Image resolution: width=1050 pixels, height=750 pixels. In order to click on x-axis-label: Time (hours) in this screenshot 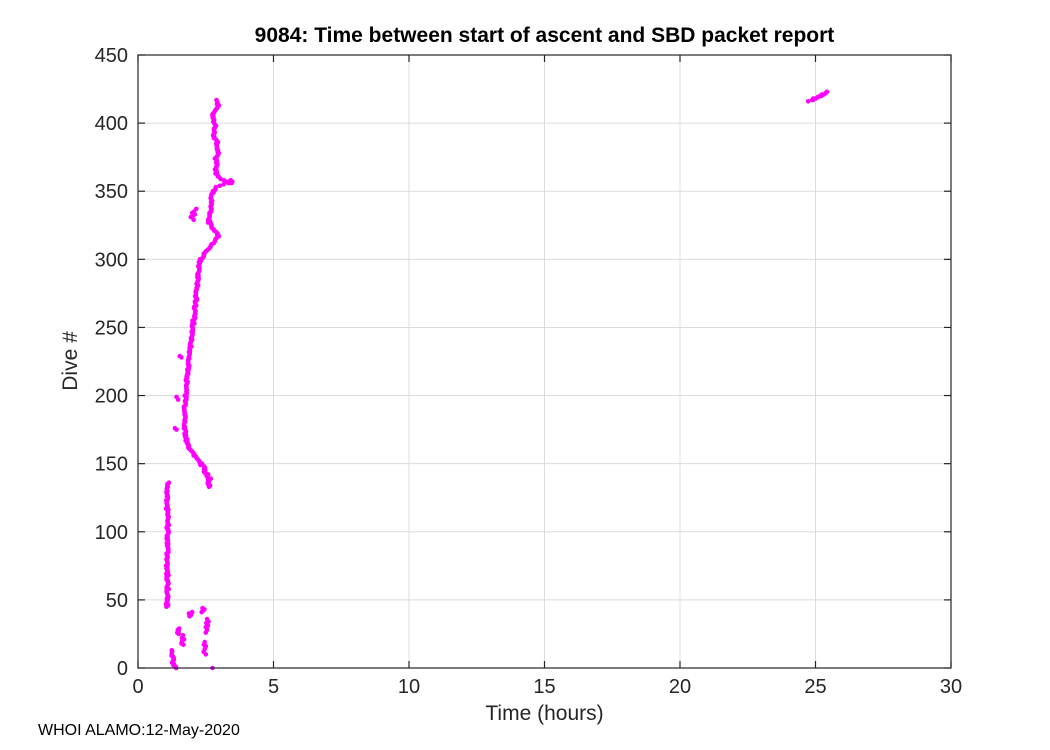, I will do `click(544, 713)`.